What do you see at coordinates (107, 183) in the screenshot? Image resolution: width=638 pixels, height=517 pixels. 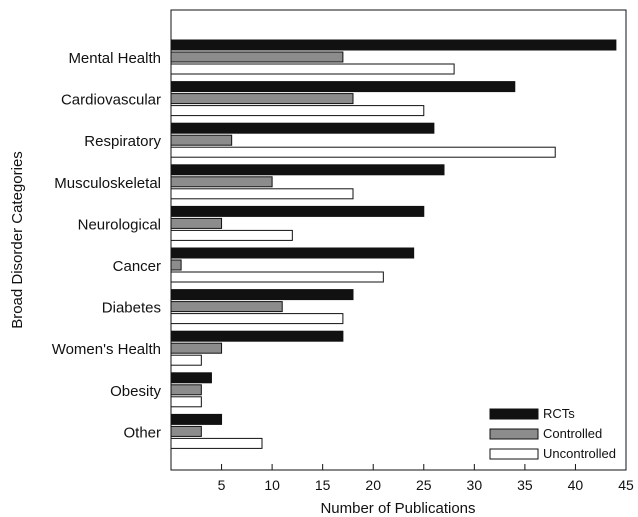 I see `category-label-musculoskeletal: Musculoskeletal` at bounding box center [107, 183].